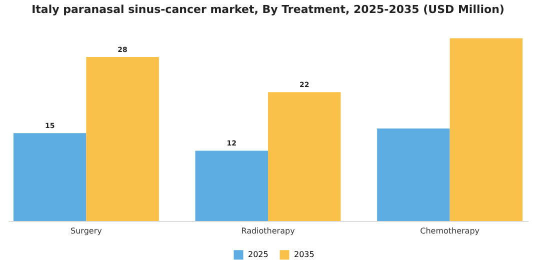 The width and height of the screenshot is (560, 280). What do you see at coordinates (268, 231) in the screenshot?
I see `x-tick-label: Radiotherapy` at bounding box center [268, 231].